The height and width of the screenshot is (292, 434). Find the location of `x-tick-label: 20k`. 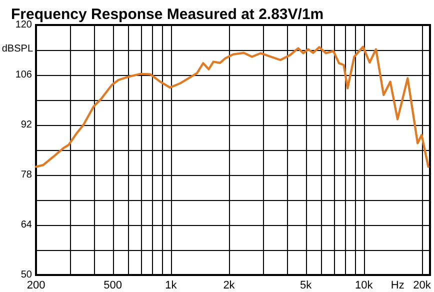

x-tick-label: 20k is located at coordinates (422, 286).